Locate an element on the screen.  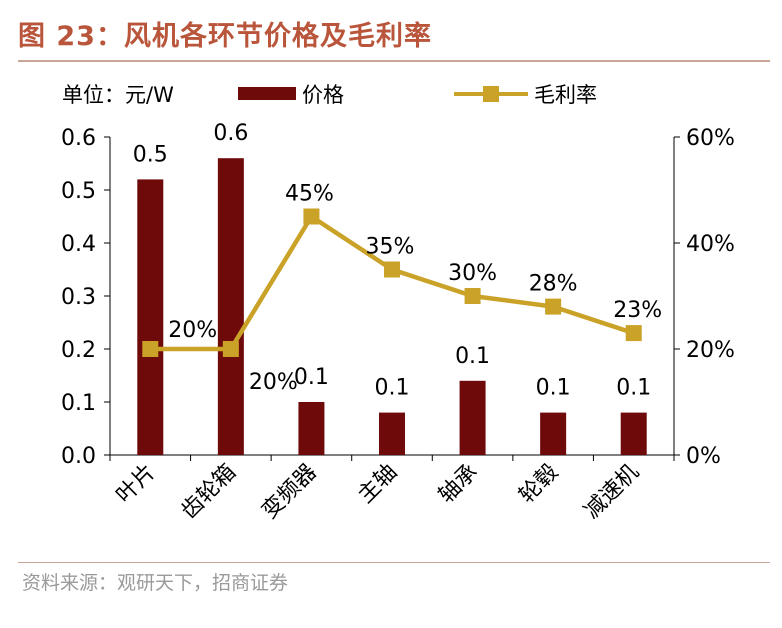
x-category-label: 减速机 is located at coordinates (612, 492).